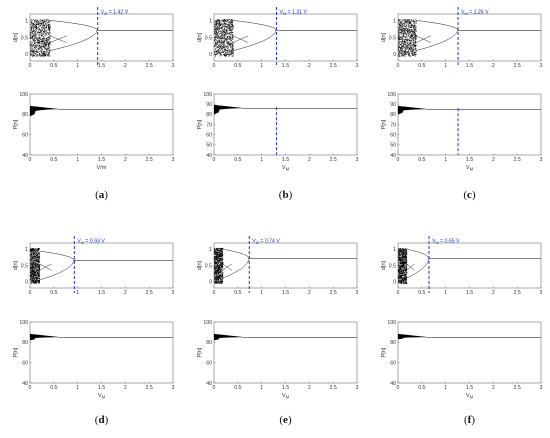 The height and width of the screenshot is (438, 550). What do you see at coordinates (445, 293) in the screenshot?
I see `x-tick-label: 1` at bounding box center [445, 293].